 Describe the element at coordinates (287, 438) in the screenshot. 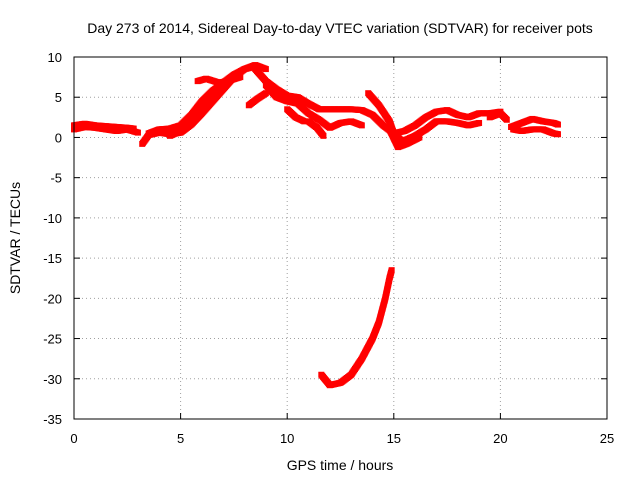

I see `x-tick-label: 10` at that location.